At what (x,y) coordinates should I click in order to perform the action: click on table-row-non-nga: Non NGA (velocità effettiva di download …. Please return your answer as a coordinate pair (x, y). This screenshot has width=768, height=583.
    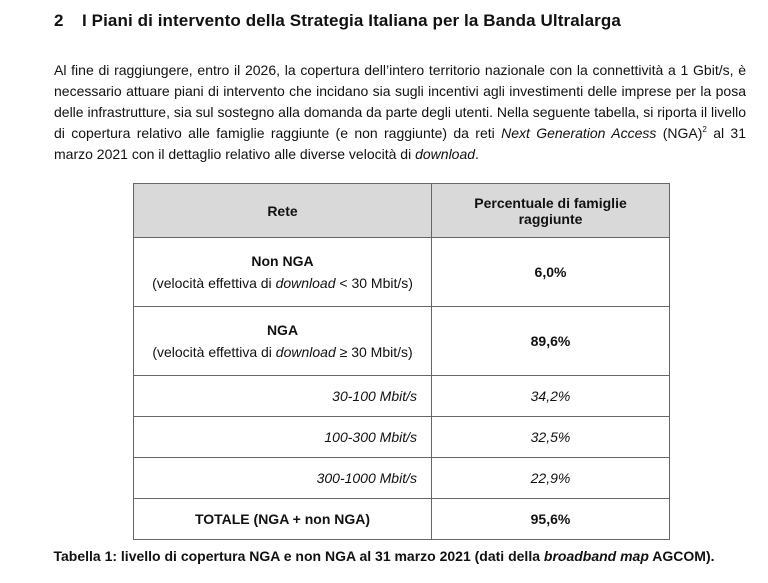
    Looking at the image, I should click on (401, 272).